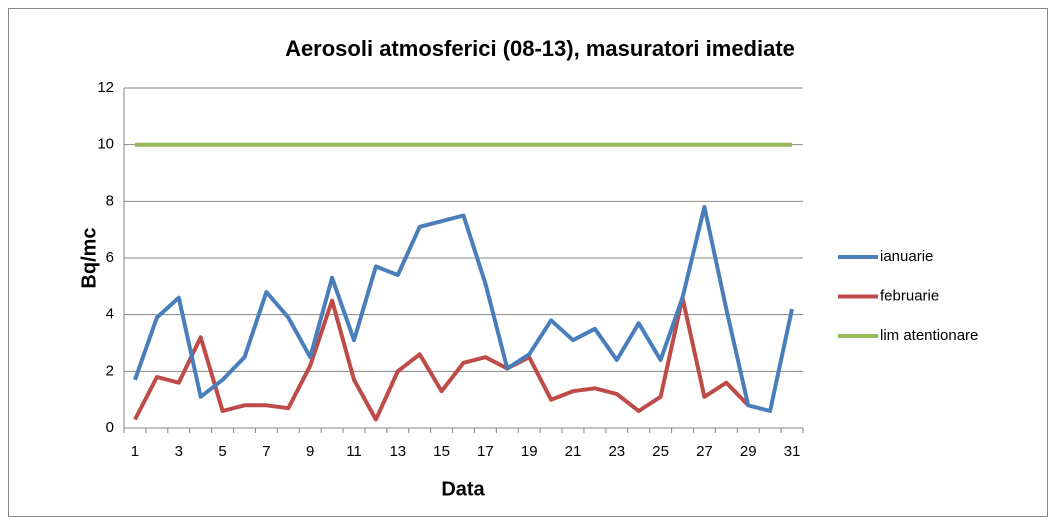 The width and height of the screenshot is (1056, 523). I want to click on x-tick-label: 19, so click(529, 451).